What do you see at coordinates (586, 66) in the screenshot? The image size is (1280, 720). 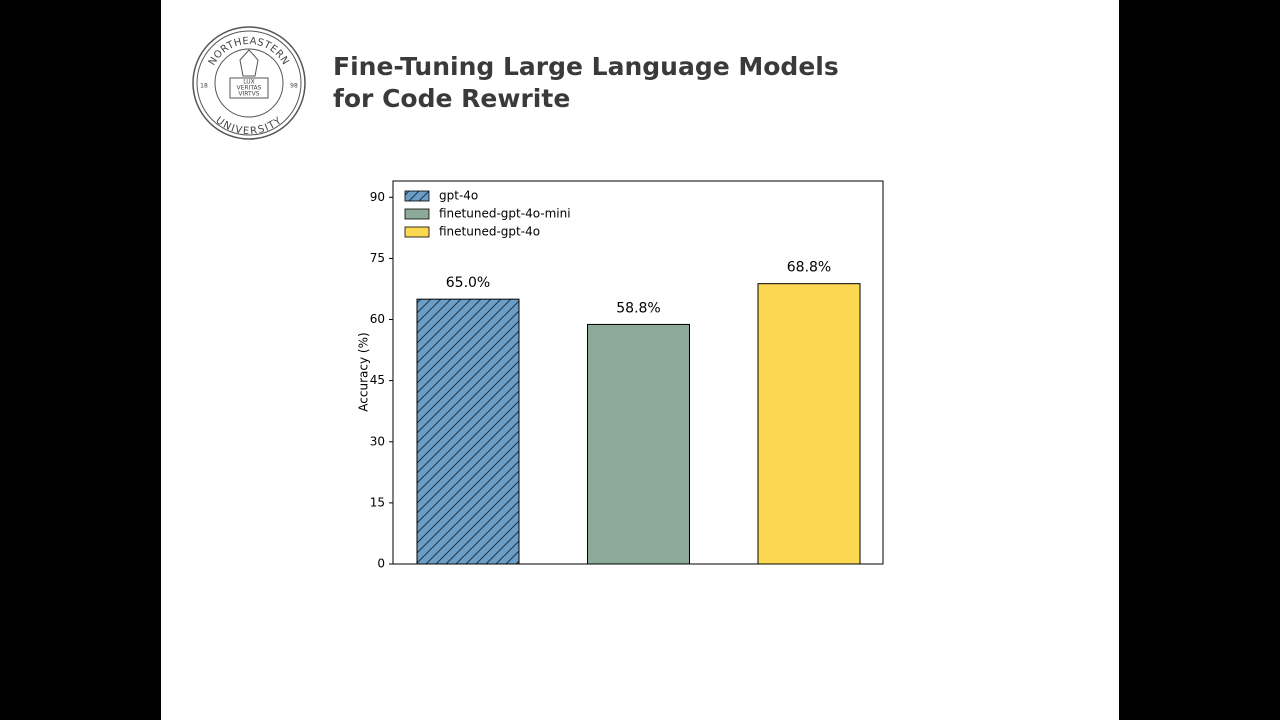 I see `slide-title: Fine-Tuning Large Language Models` at bounding box center [586, 66].